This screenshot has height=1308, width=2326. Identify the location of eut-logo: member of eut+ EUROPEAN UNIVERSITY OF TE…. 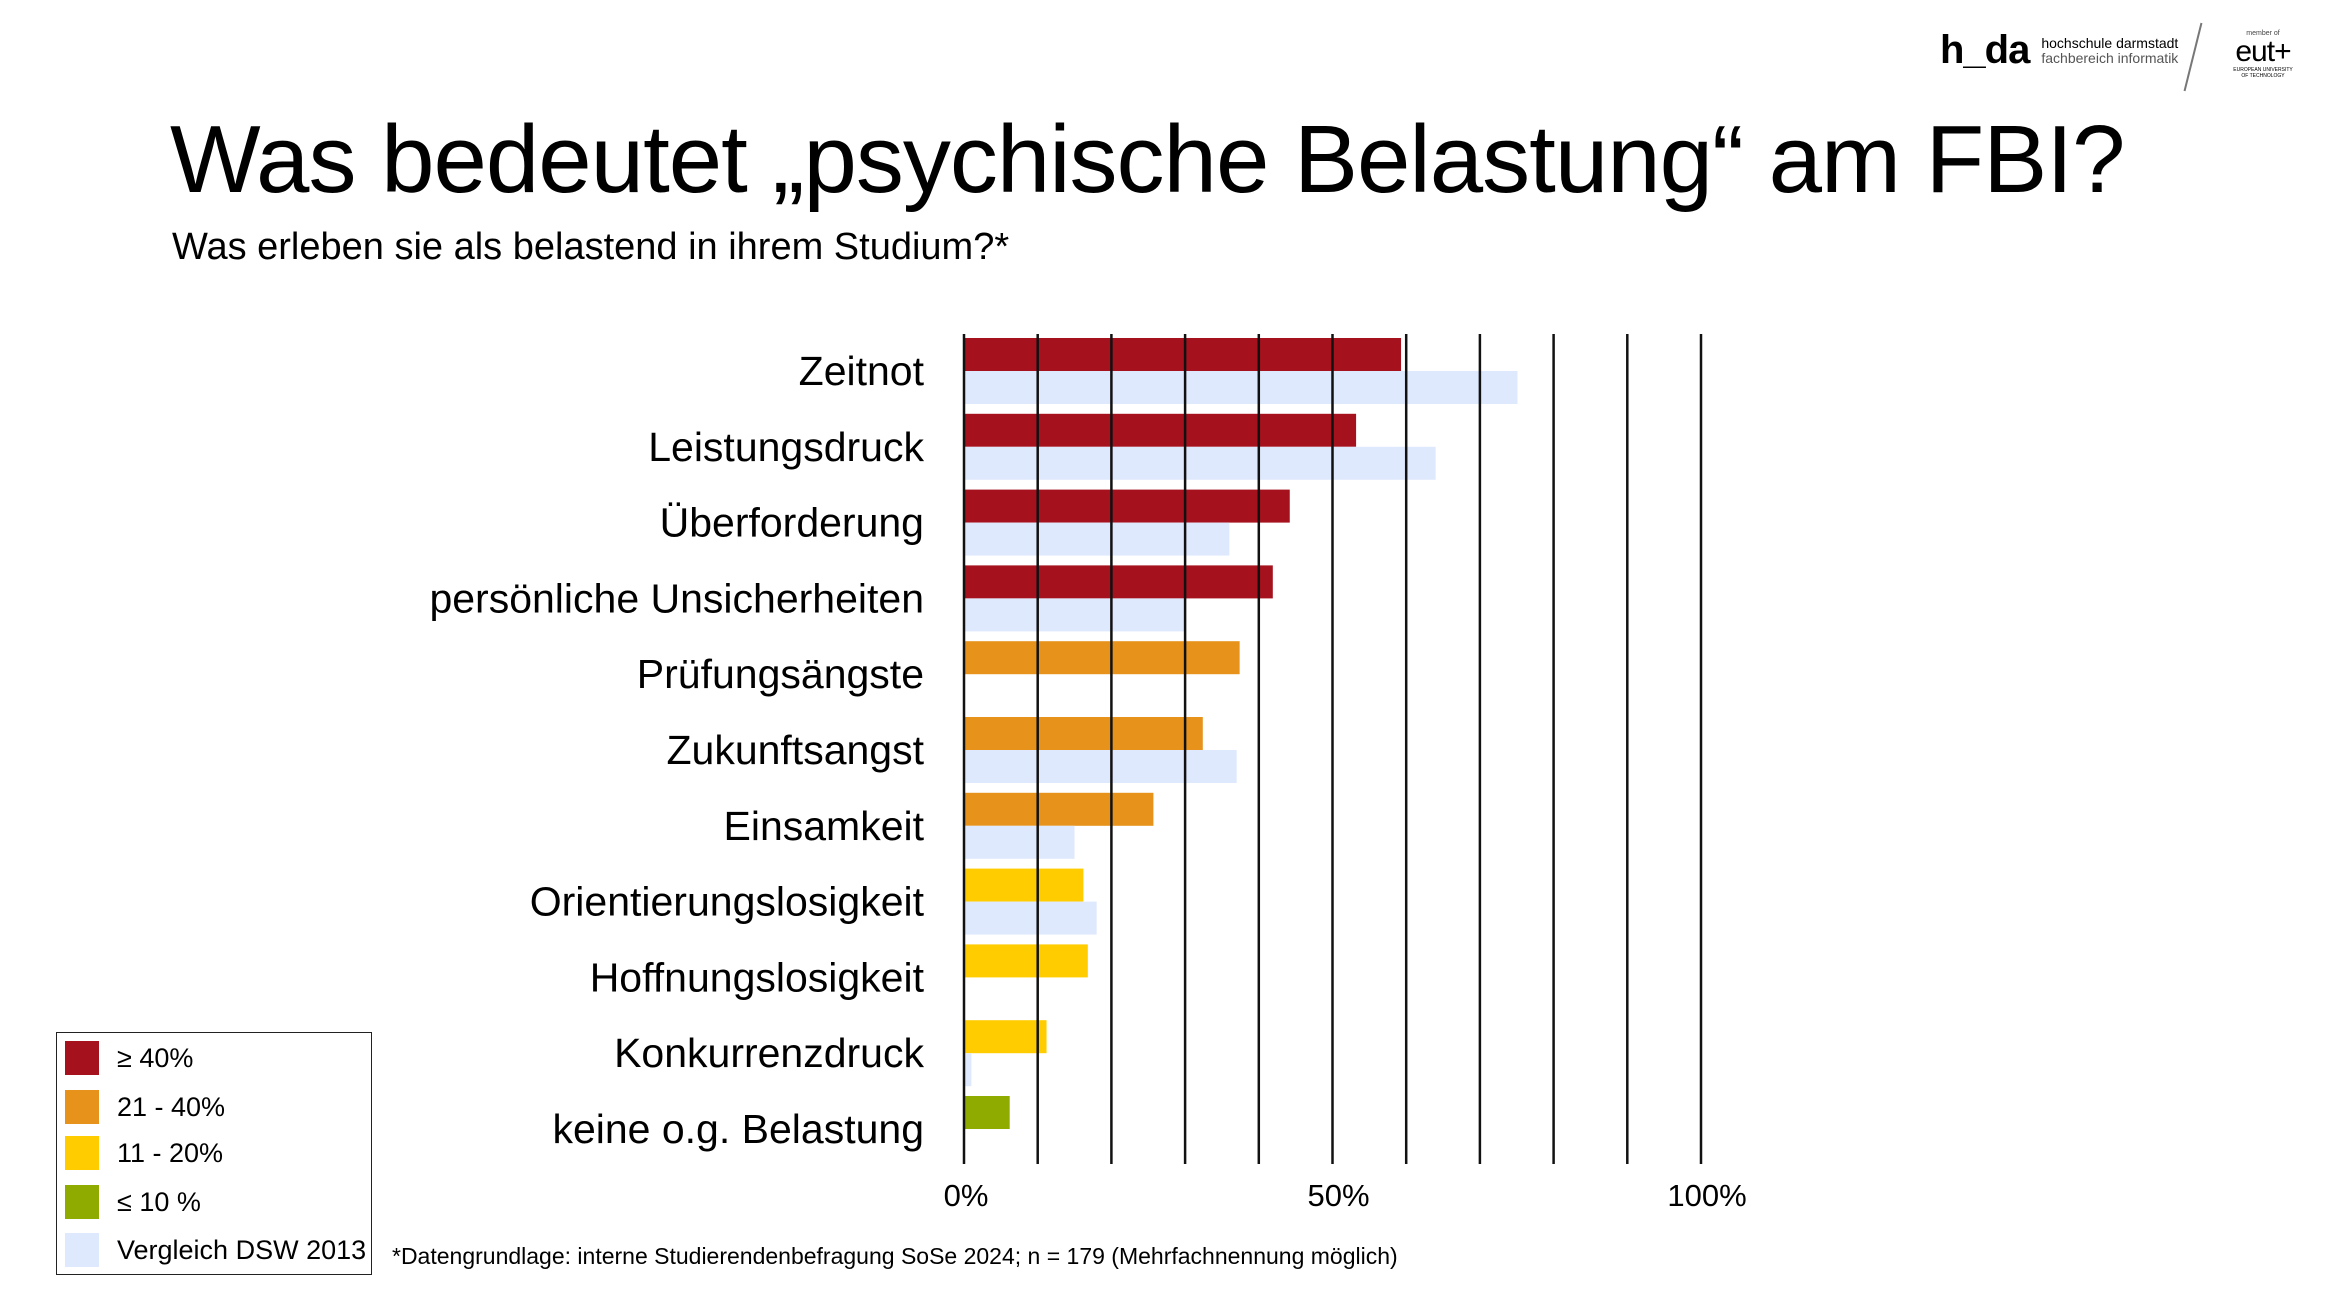
(2263, 54).